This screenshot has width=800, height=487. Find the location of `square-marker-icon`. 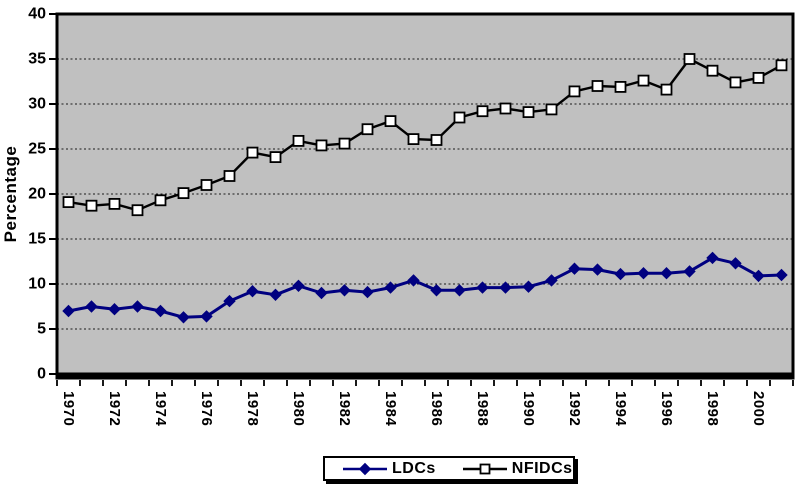

square-marker-icon is located at coordinates (485, 468).